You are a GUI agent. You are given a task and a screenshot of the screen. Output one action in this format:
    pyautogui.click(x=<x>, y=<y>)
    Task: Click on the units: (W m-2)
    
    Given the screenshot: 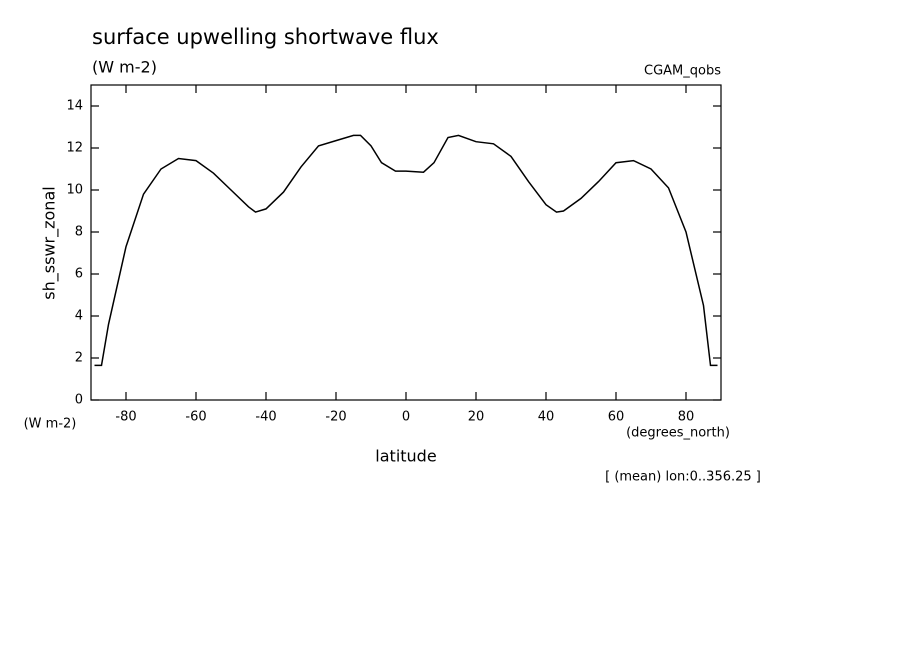 What is the action you would take?
    pyautogui.click(x=124, y=67)
    